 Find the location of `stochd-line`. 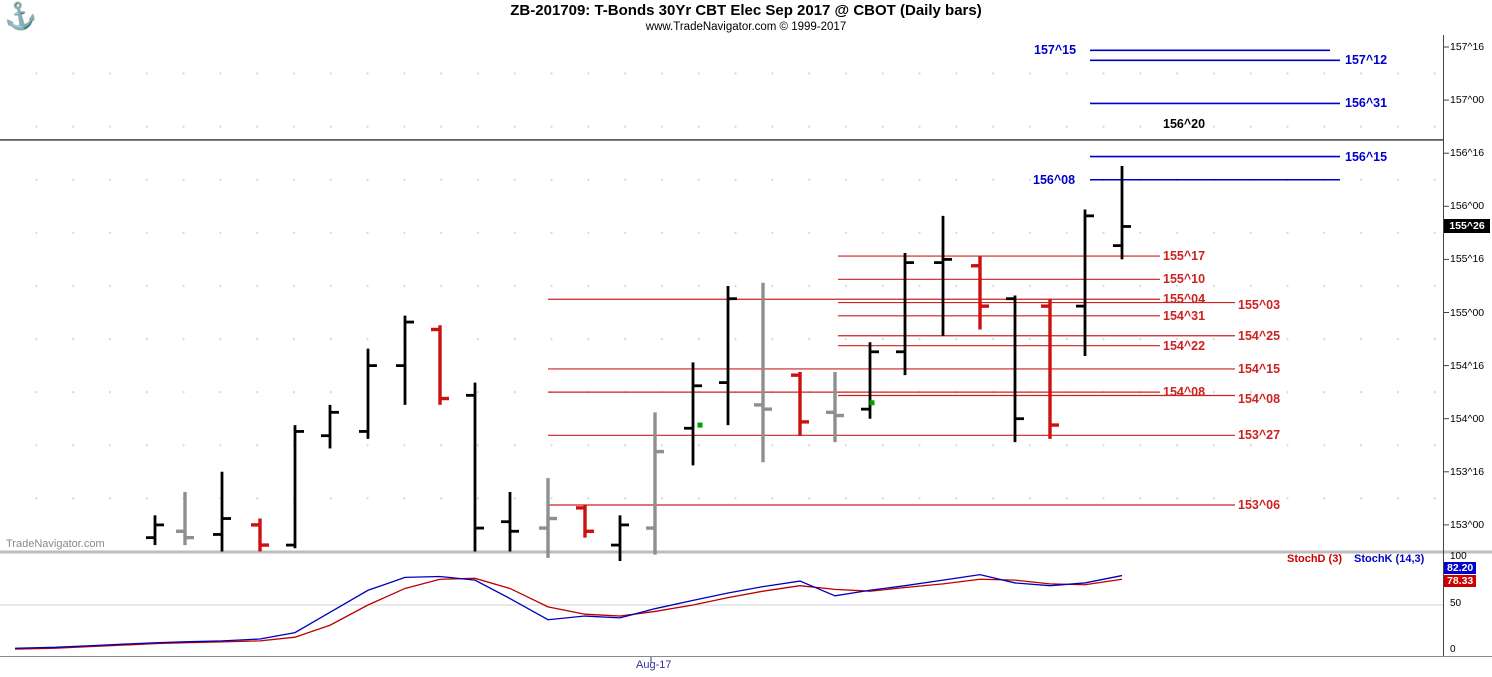

stochd-line is located at coordinates (568, 613).